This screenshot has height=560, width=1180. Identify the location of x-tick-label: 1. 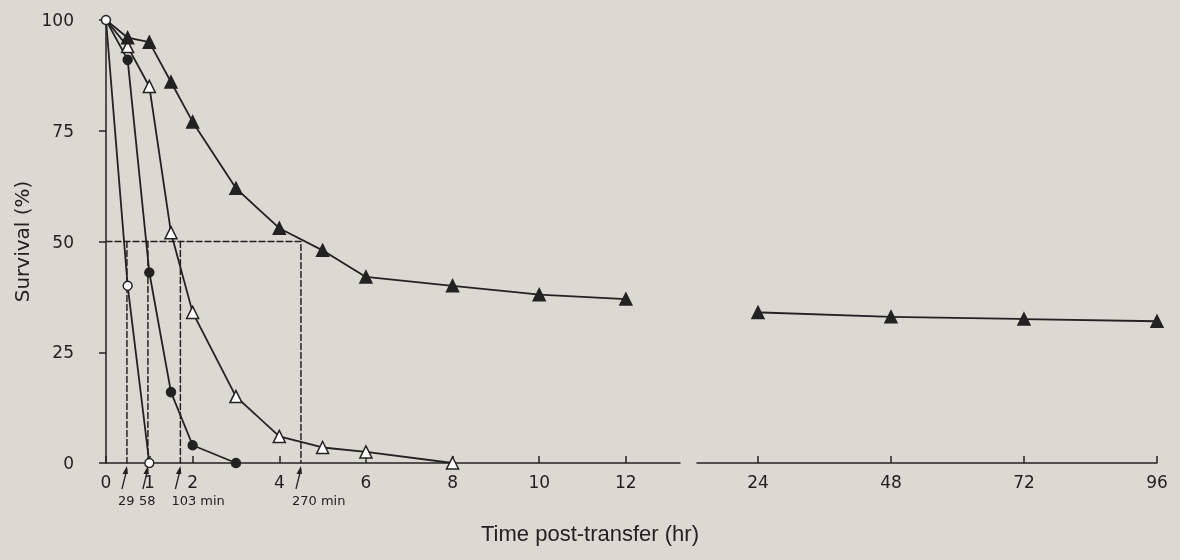
(149, 481).